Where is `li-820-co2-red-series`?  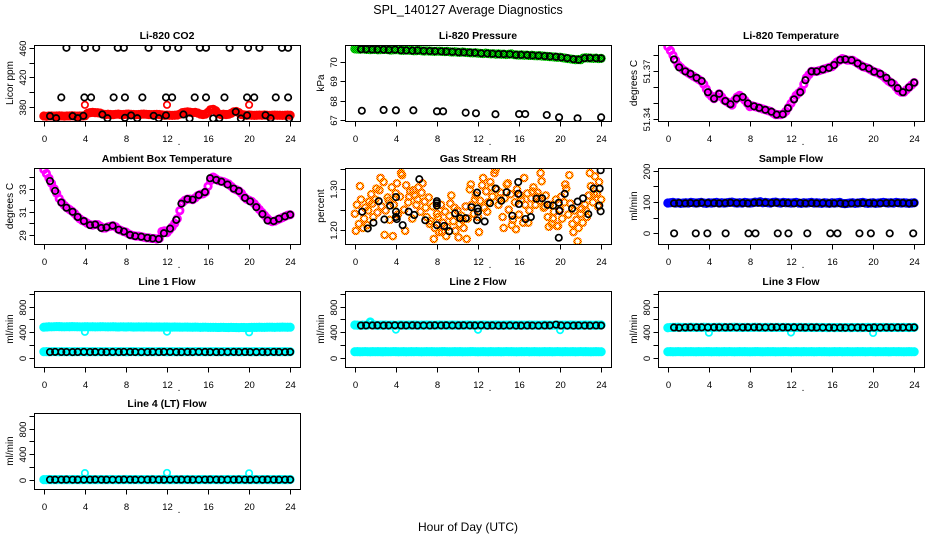
li-820-co2-red-series is located at coordinates (167, 104).